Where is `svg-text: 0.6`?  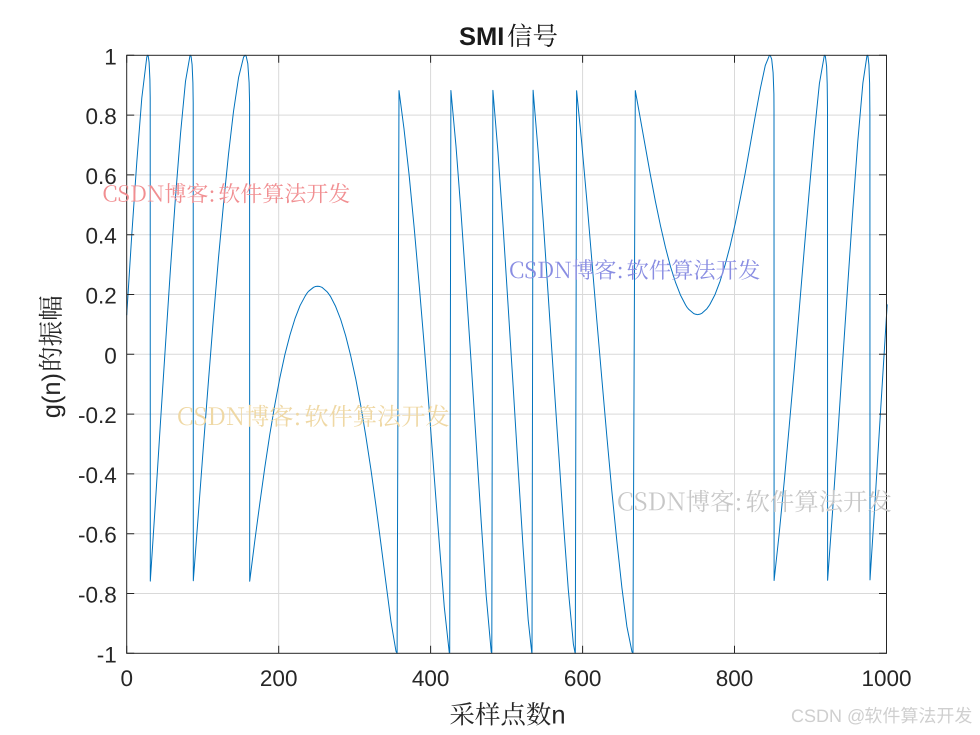 svg-text: 0.6 is located at coordinates (101, 176).